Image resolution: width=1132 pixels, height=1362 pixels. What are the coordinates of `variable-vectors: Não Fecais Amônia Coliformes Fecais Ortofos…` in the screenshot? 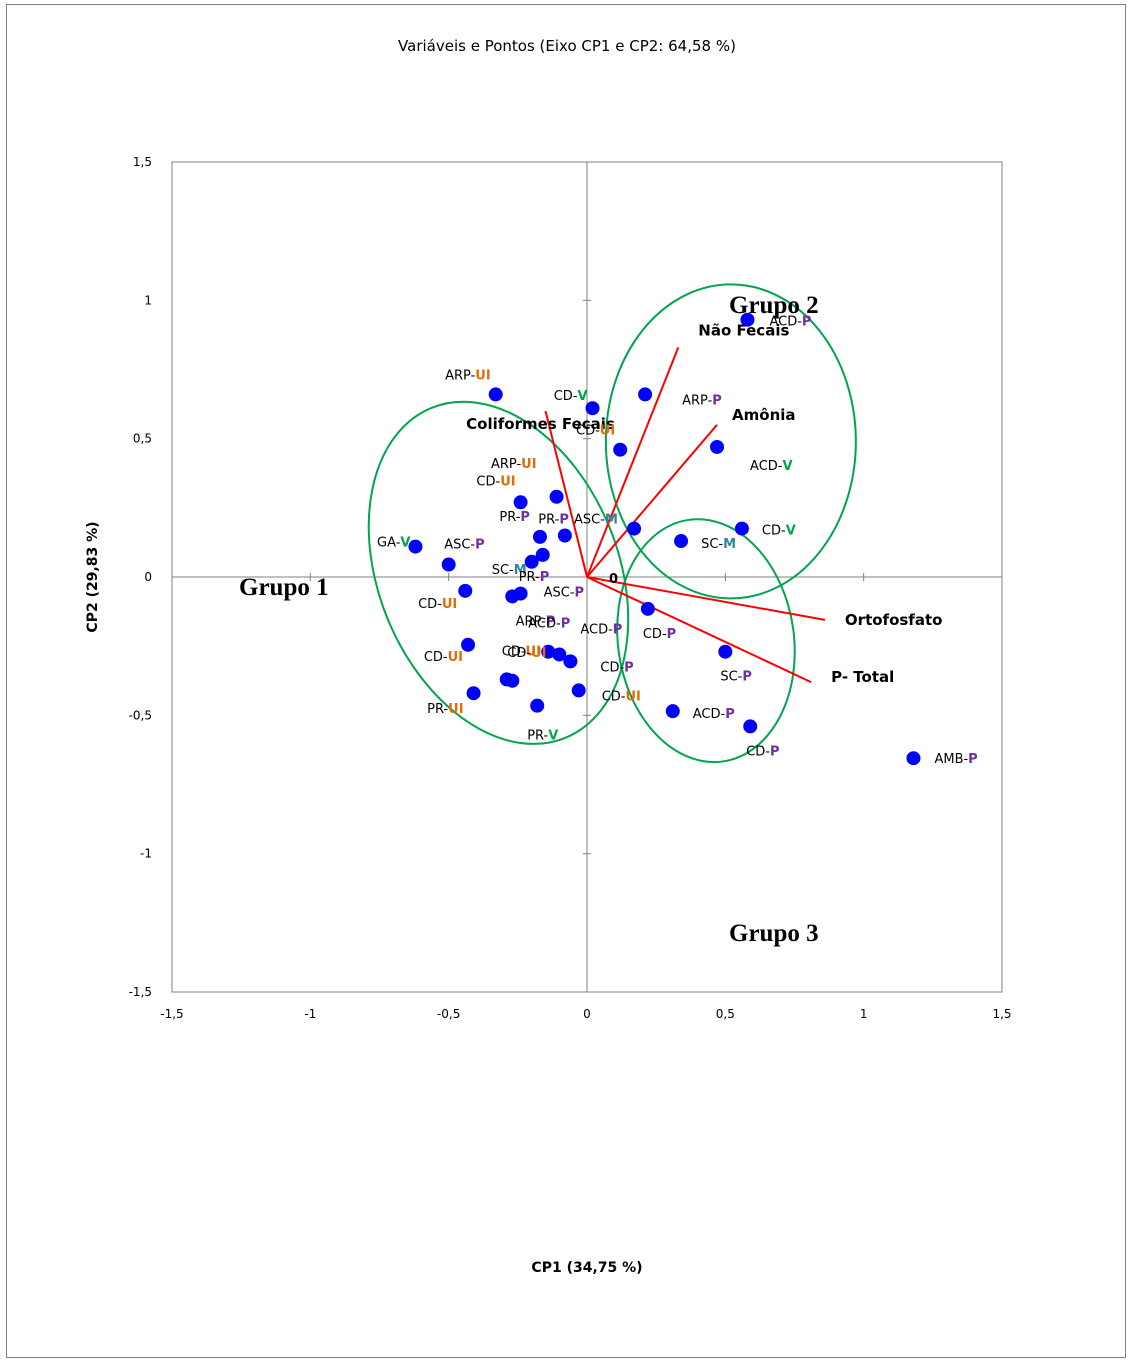 It's located at (704, 503).